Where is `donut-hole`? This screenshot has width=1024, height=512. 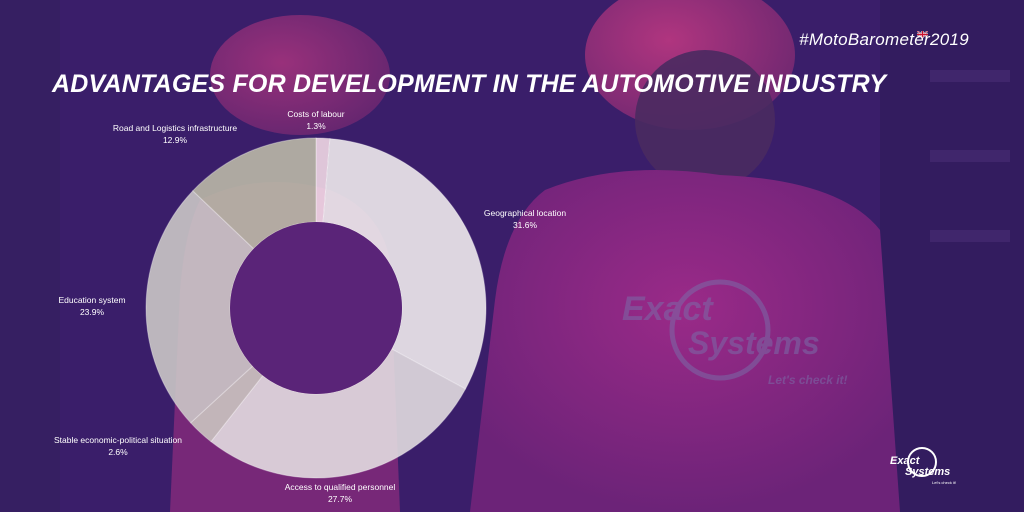
donut-hole is located at coordinates (316, 308).